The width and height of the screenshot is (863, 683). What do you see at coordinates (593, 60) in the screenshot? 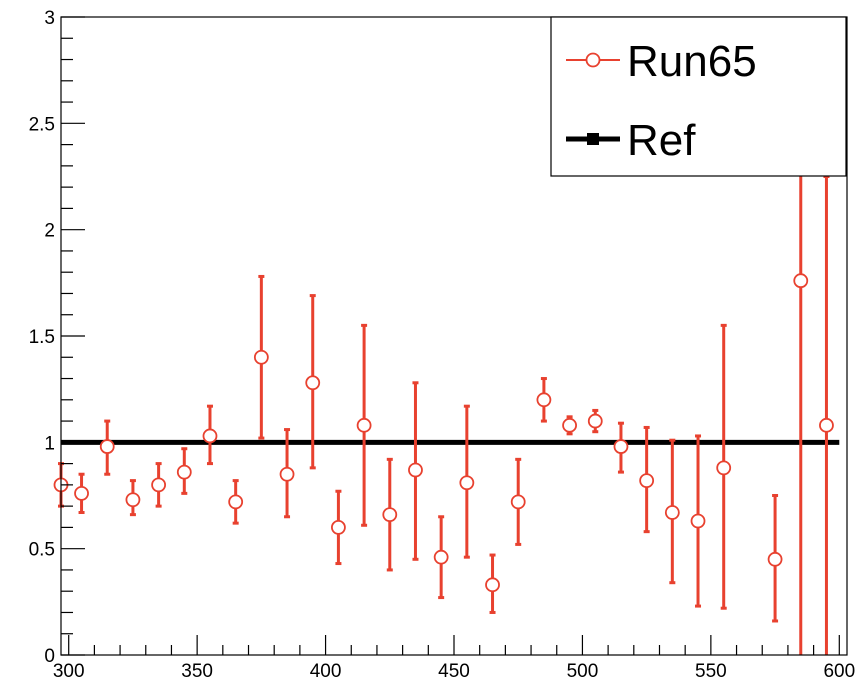
I see `legend-run65-marker` at bounding box center [593, 60].